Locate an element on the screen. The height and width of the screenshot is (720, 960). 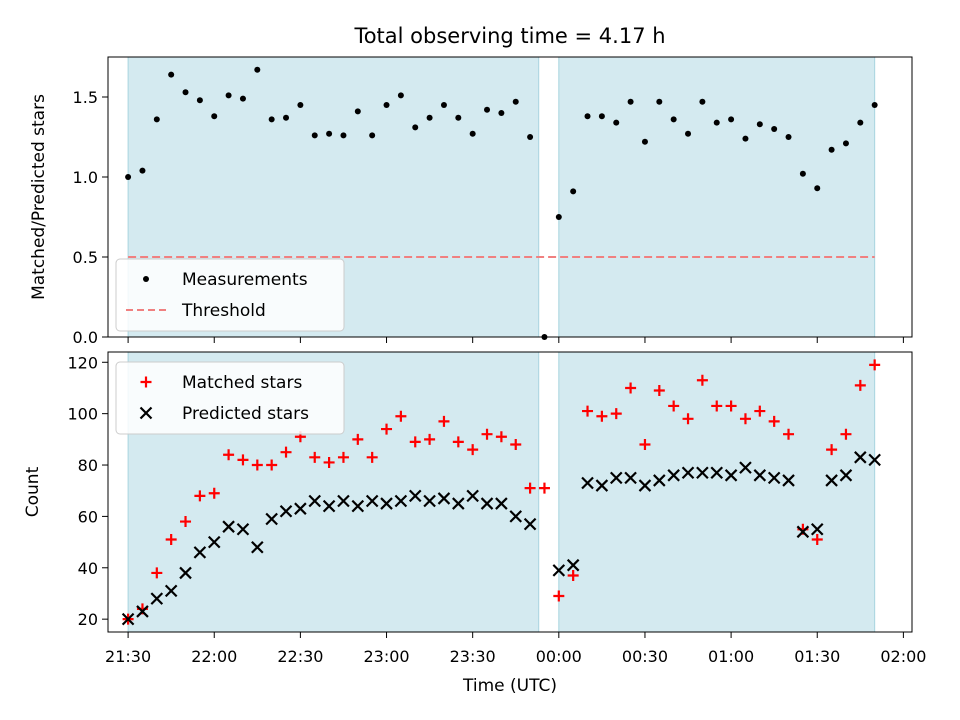
y-tick-label: 100 is located at coordinates (82, 414).